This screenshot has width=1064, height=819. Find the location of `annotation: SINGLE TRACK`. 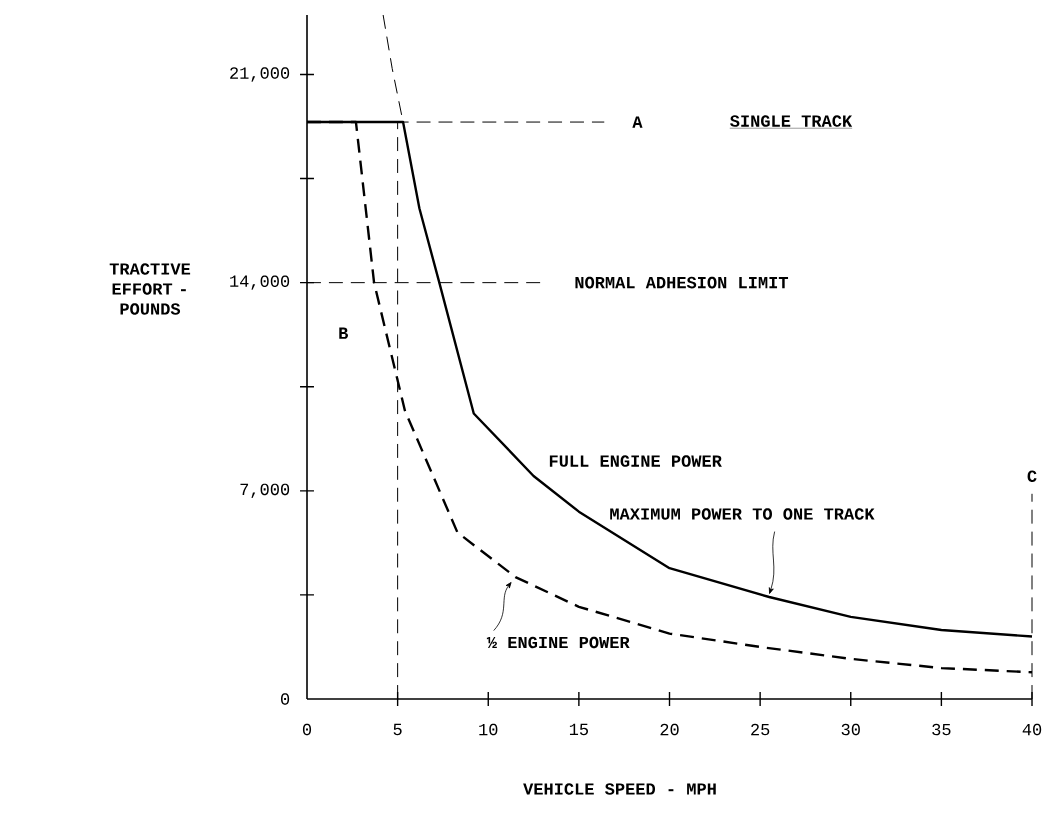

annotation: SINGLE TRACK is located at coordinates (791, 121).